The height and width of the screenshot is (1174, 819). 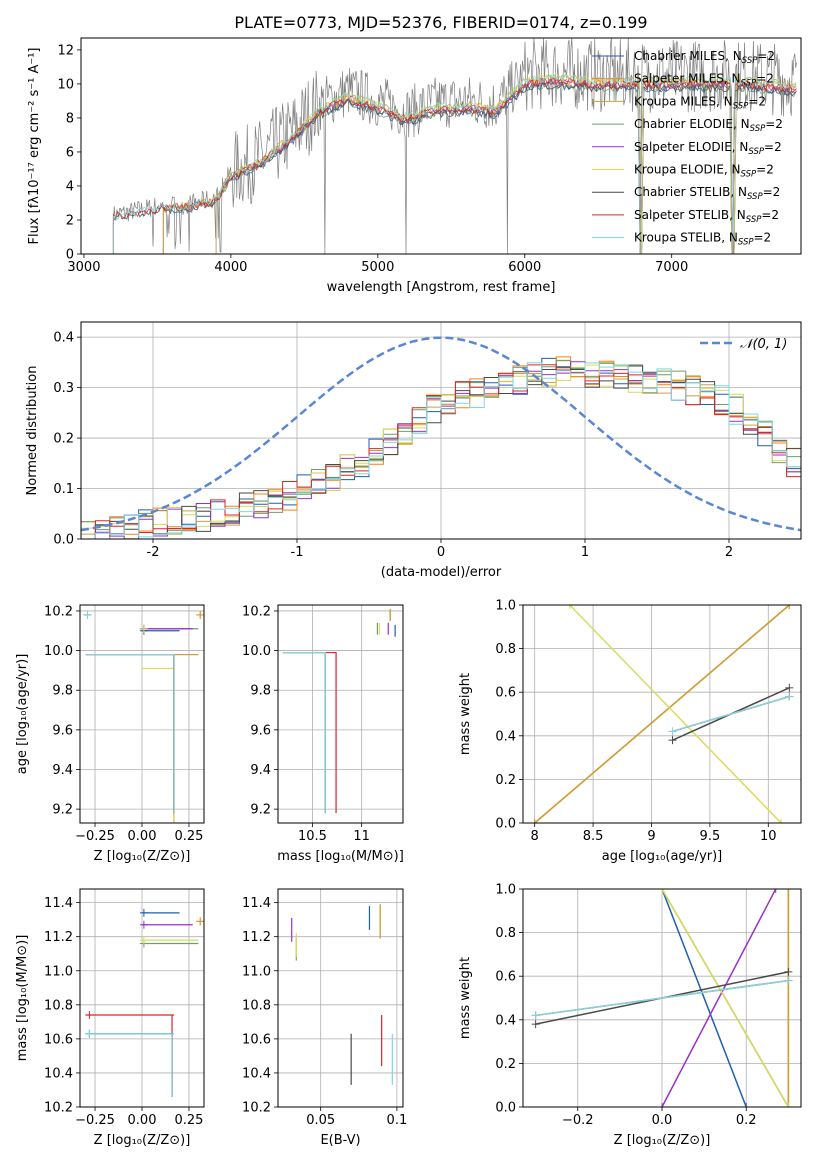 What do you see at coordinates (70, 220) in the screenshot?
I see `spectrum-y-tick-label: 2` at bounding box center [70, 220].